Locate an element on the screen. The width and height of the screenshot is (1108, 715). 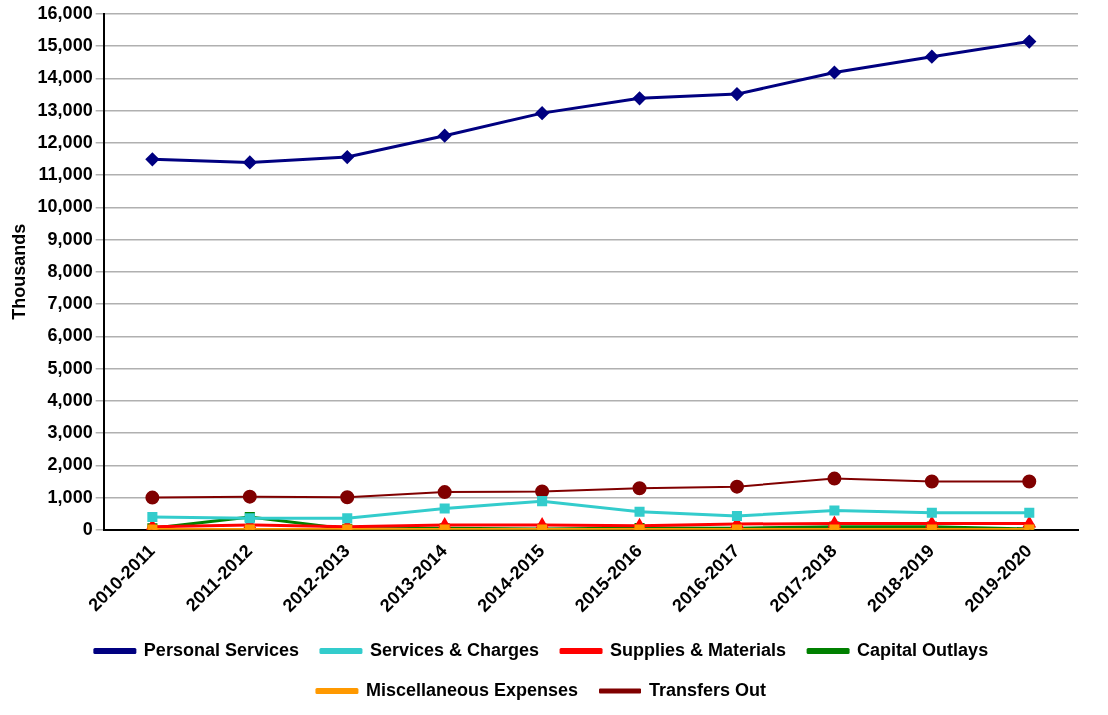
y-tick-label: 13,000 is located at coordinates (65, 109).